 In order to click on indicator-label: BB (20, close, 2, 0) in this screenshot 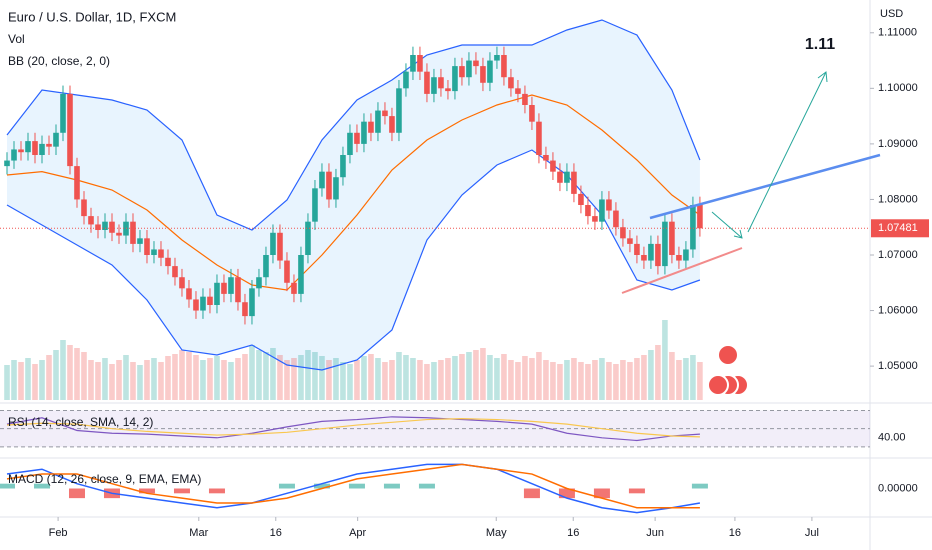, I will do `click(59, 61)`.